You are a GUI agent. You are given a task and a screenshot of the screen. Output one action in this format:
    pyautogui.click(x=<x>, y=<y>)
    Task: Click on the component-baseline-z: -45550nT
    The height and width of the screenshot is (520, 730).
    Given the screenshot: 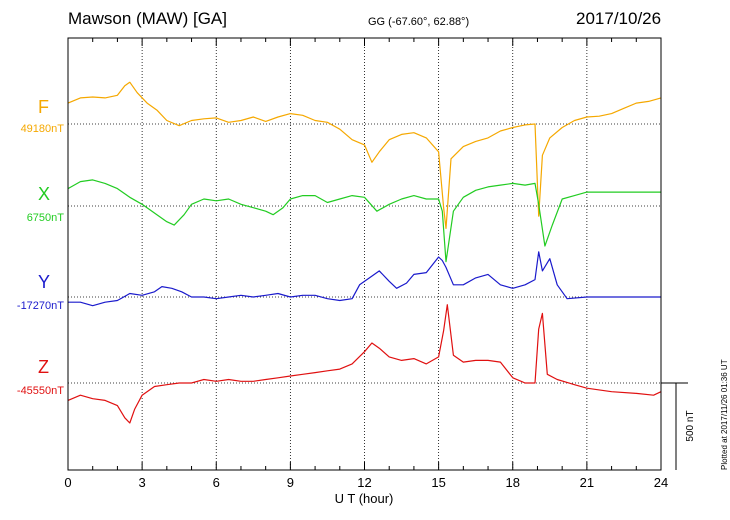 What is the action you would take?
    pyautogui.click(x=40, y=391)
    